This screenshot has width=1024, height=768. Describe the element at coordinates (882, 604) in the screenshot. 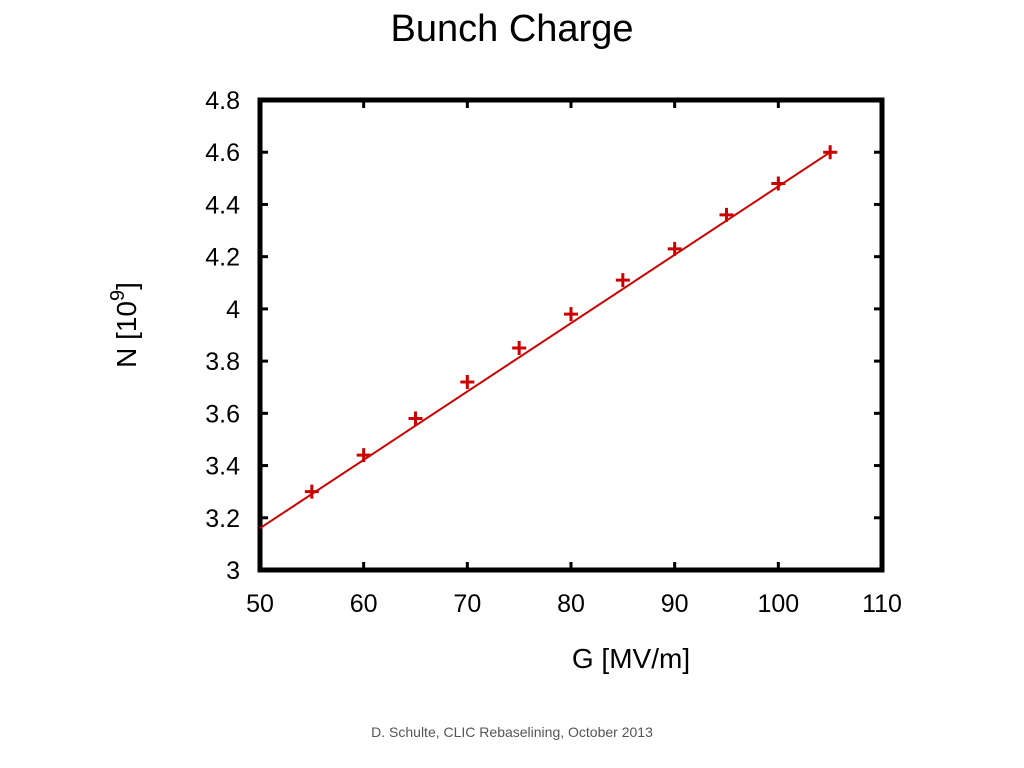

I see `x-tick-label: 110` at that location.